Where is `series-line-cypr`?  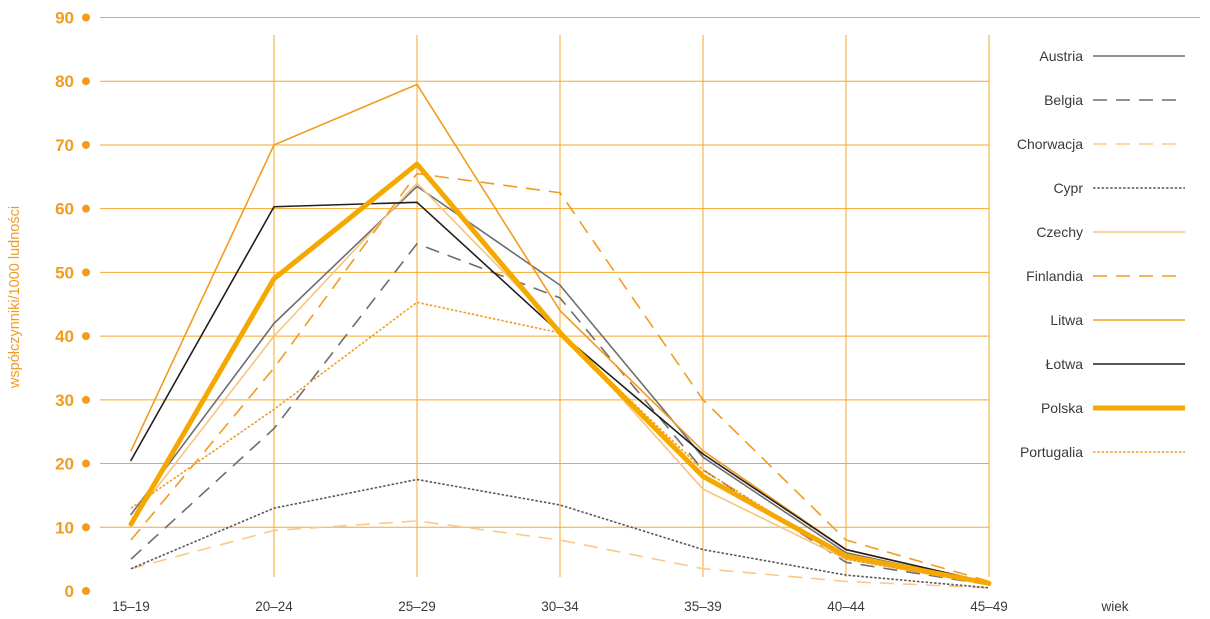 series-line-cypr is located at coordinates (560, 533).